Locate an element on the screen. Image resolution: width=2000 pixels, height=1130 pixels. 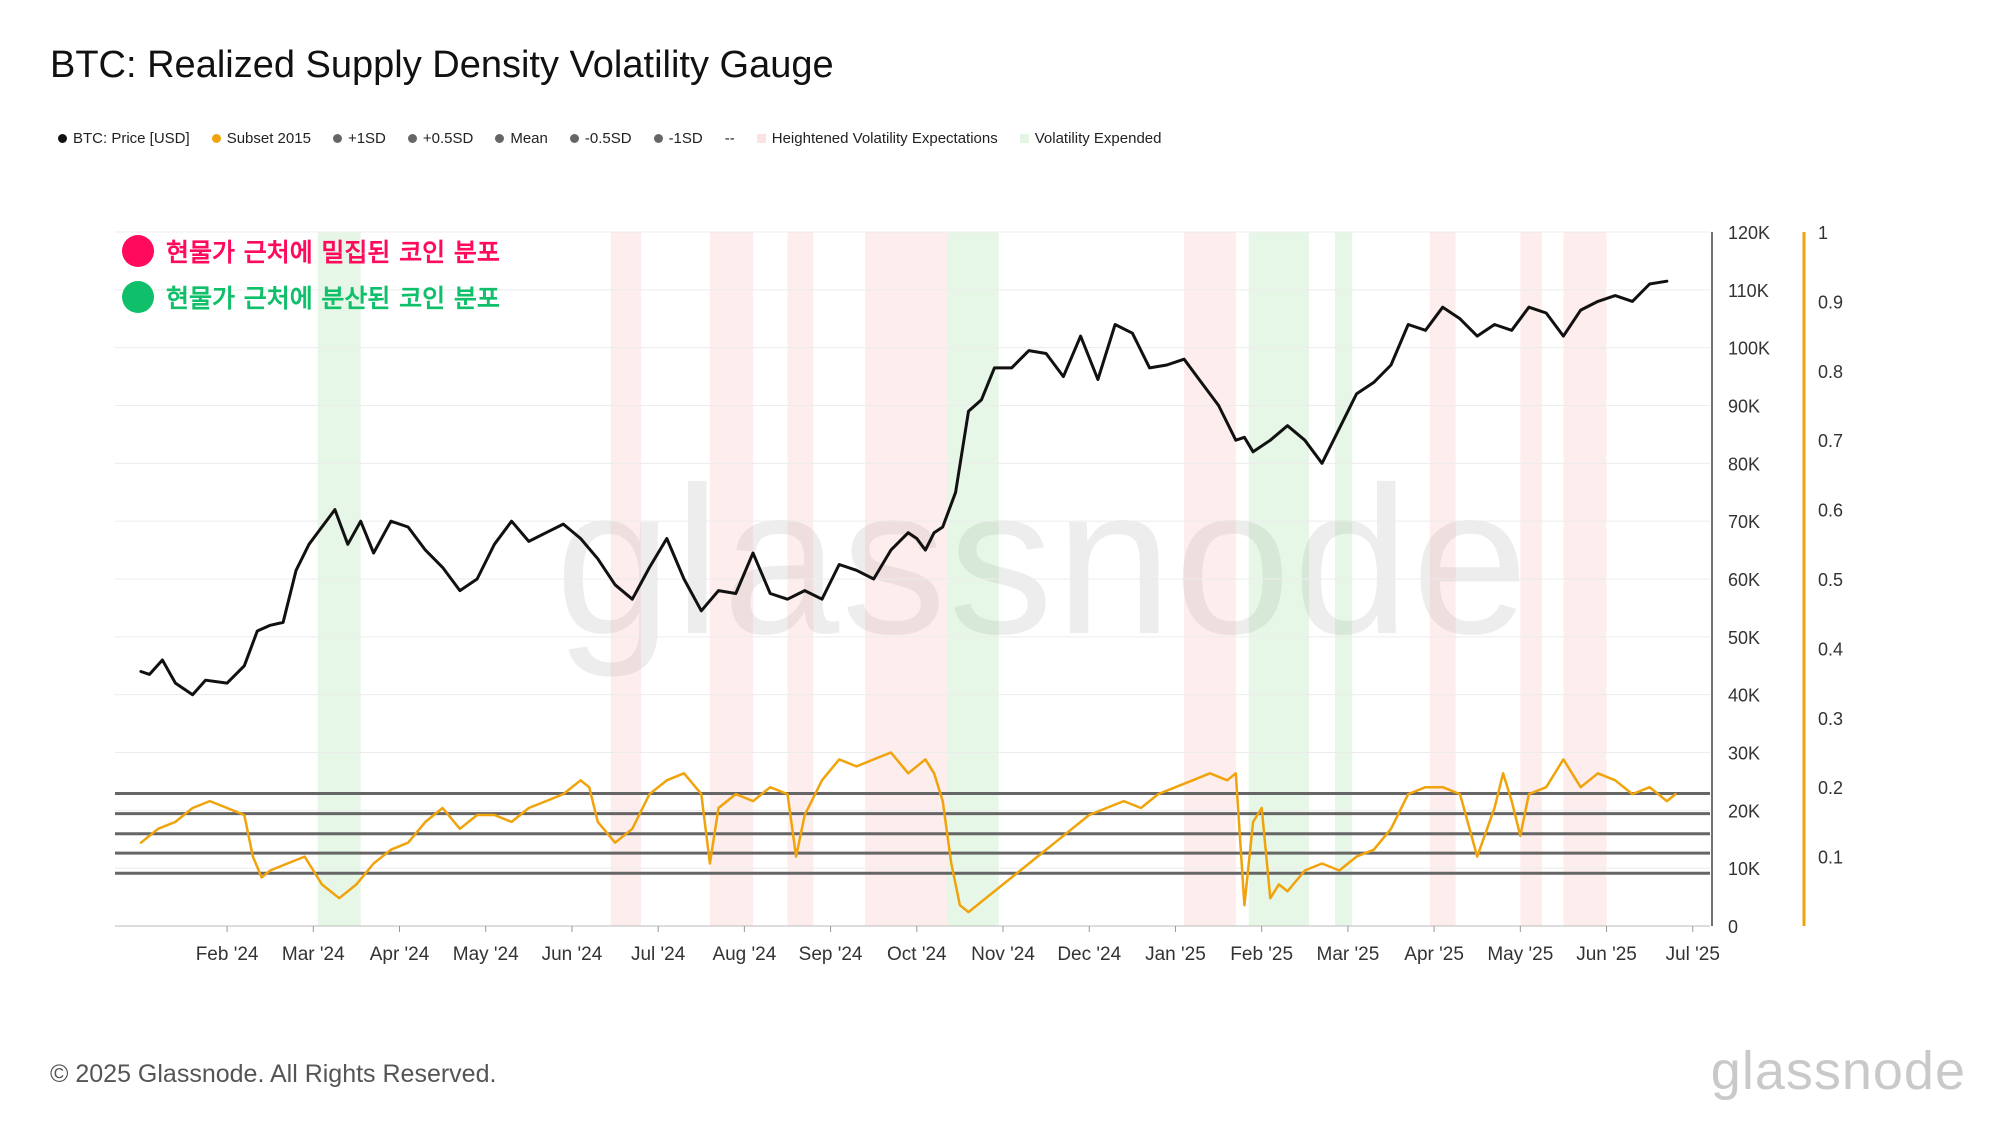
price-tick-label: 110K is located at coordinates (1748, 291).